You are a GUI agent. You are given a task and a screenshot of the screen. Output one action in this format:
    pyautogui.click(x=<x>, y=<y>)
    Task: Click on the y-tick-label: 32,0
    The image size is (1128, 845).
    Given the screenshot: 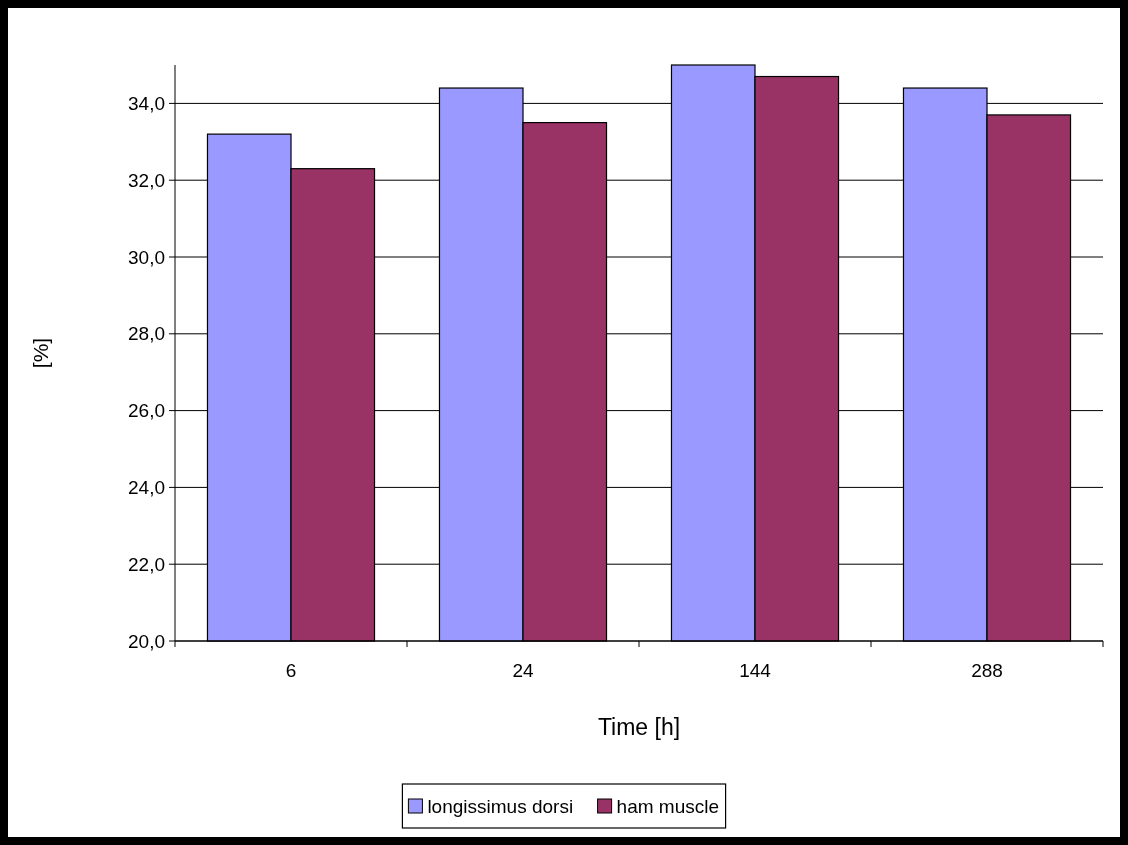 What is the action you would take?
    pyautogui.click(x=146, y=180)
    